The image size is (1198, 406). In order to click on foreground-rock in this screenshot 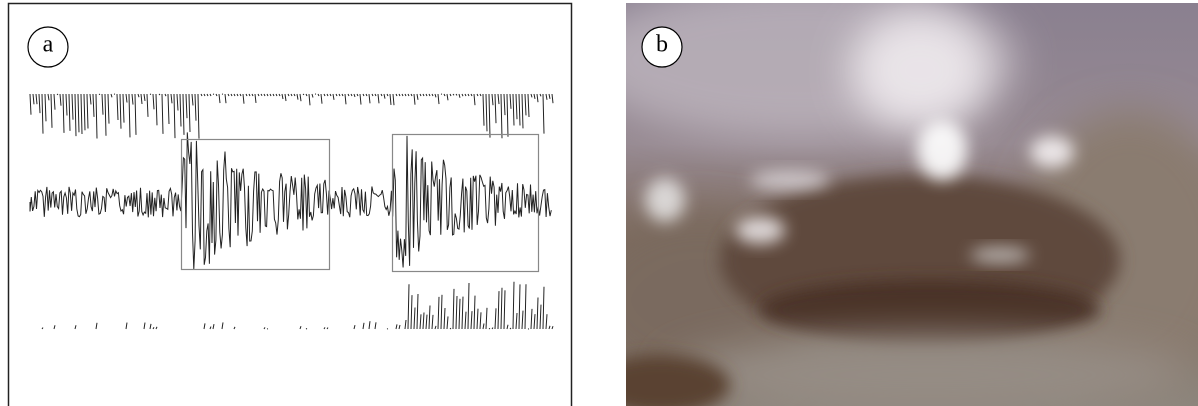, I will do `click(678, 380)`.